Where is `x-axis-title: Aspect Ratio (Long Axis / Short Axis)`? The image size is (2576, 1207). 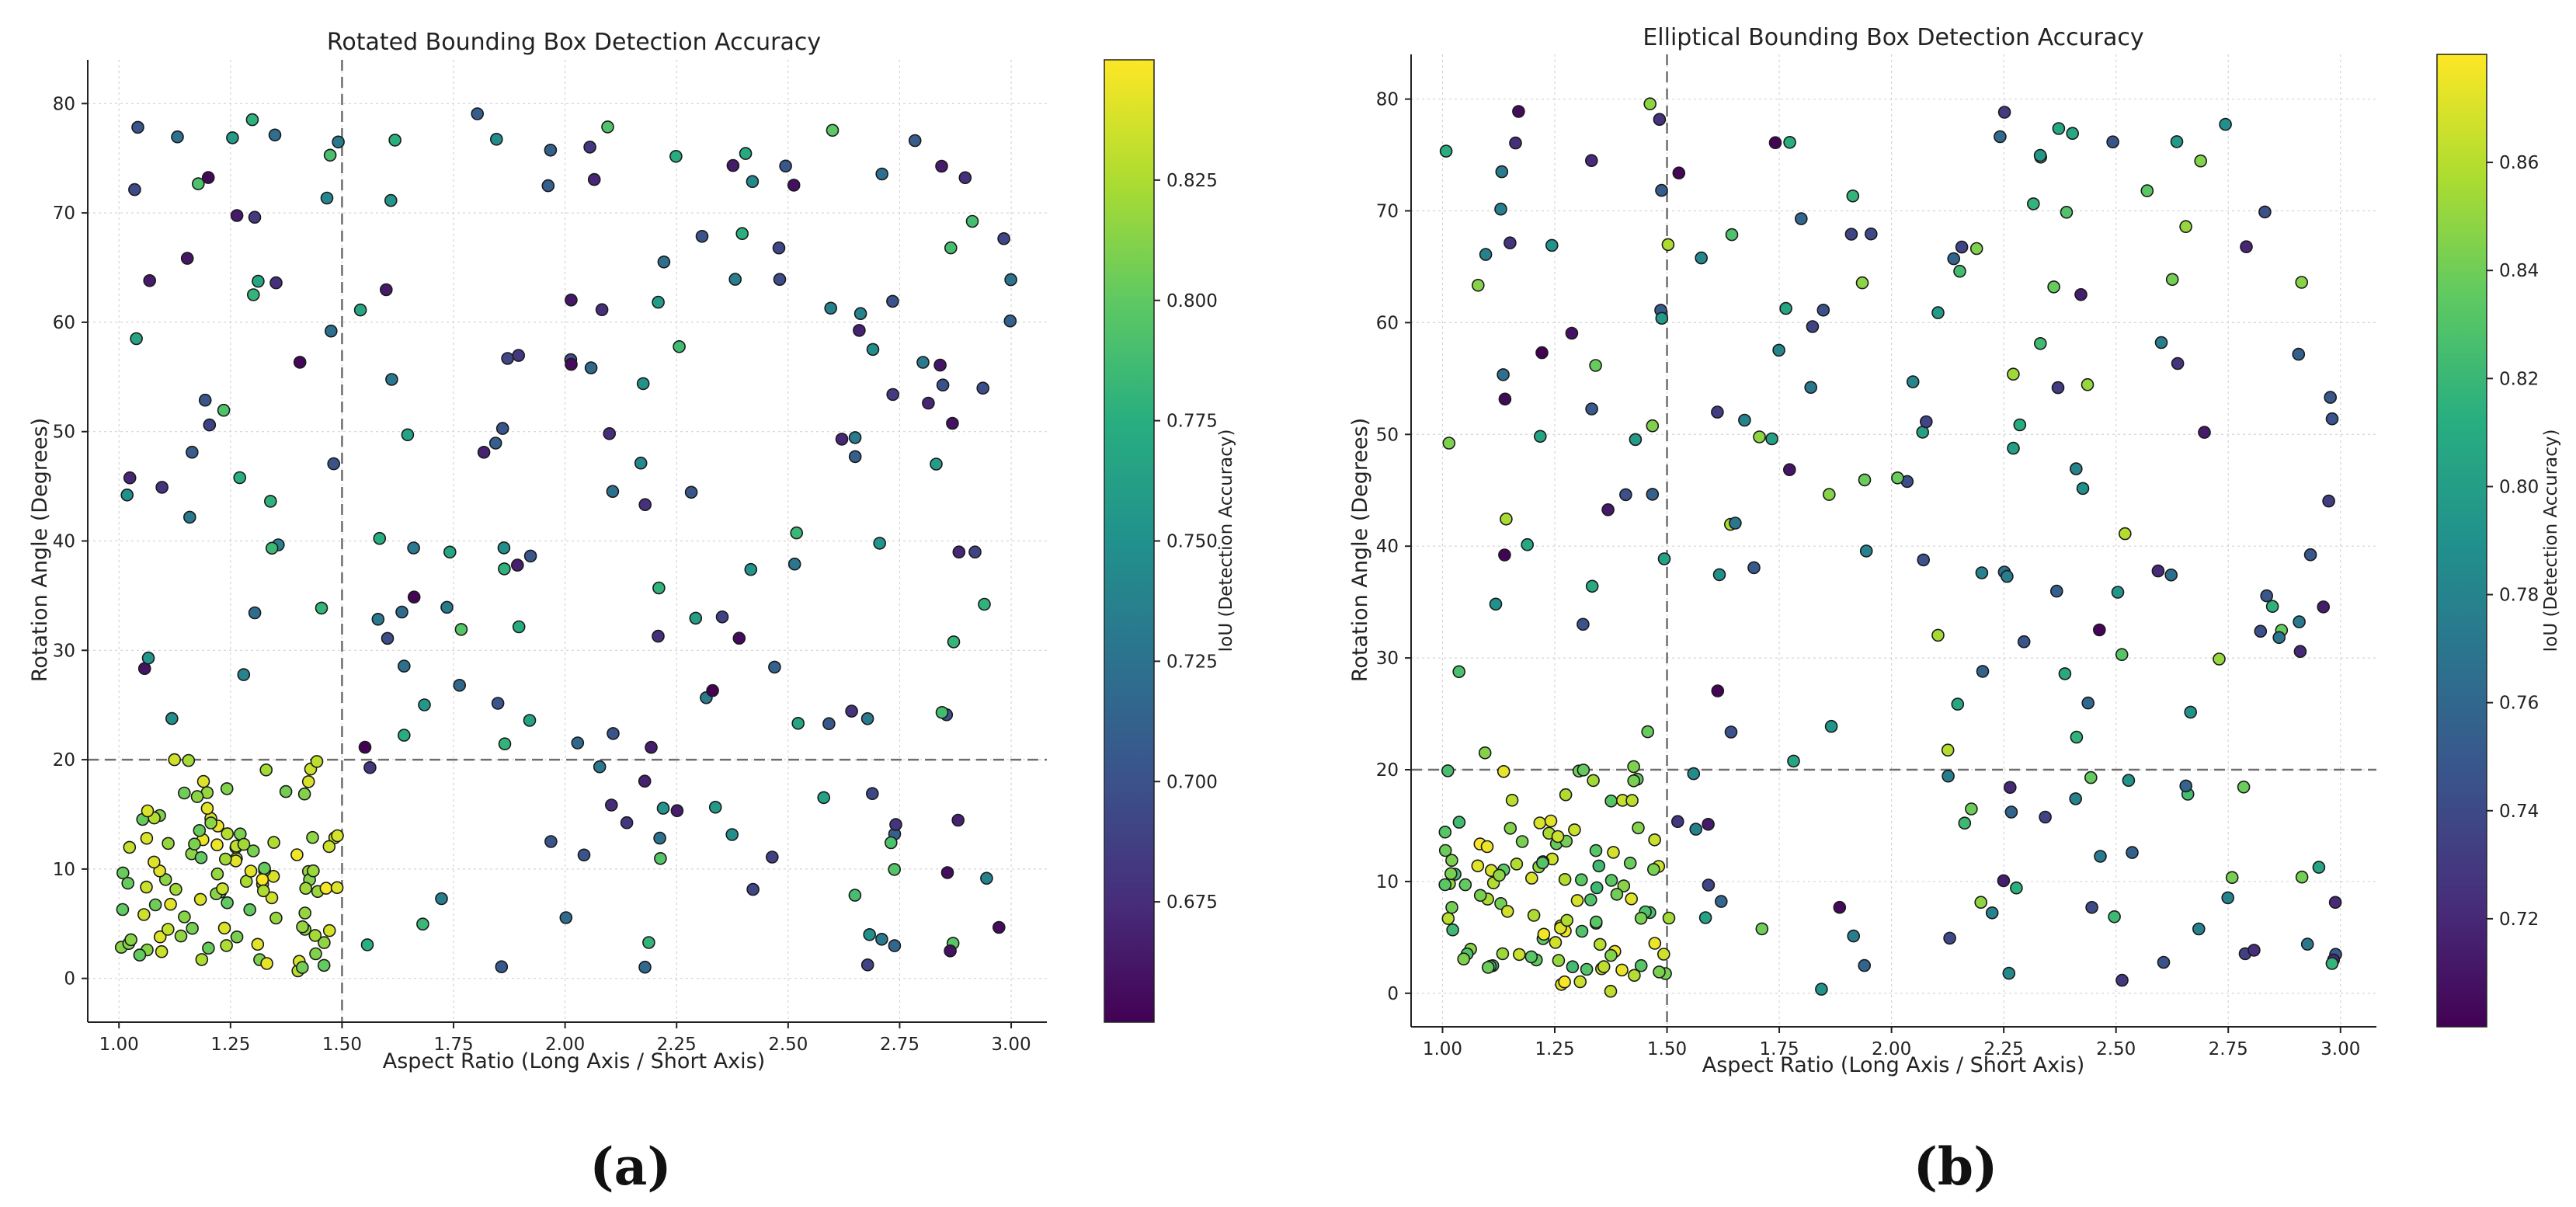 x-axis-title: Aspect Ratio (Long Axis / Short Axis) is located at coordinates (574, 1061).